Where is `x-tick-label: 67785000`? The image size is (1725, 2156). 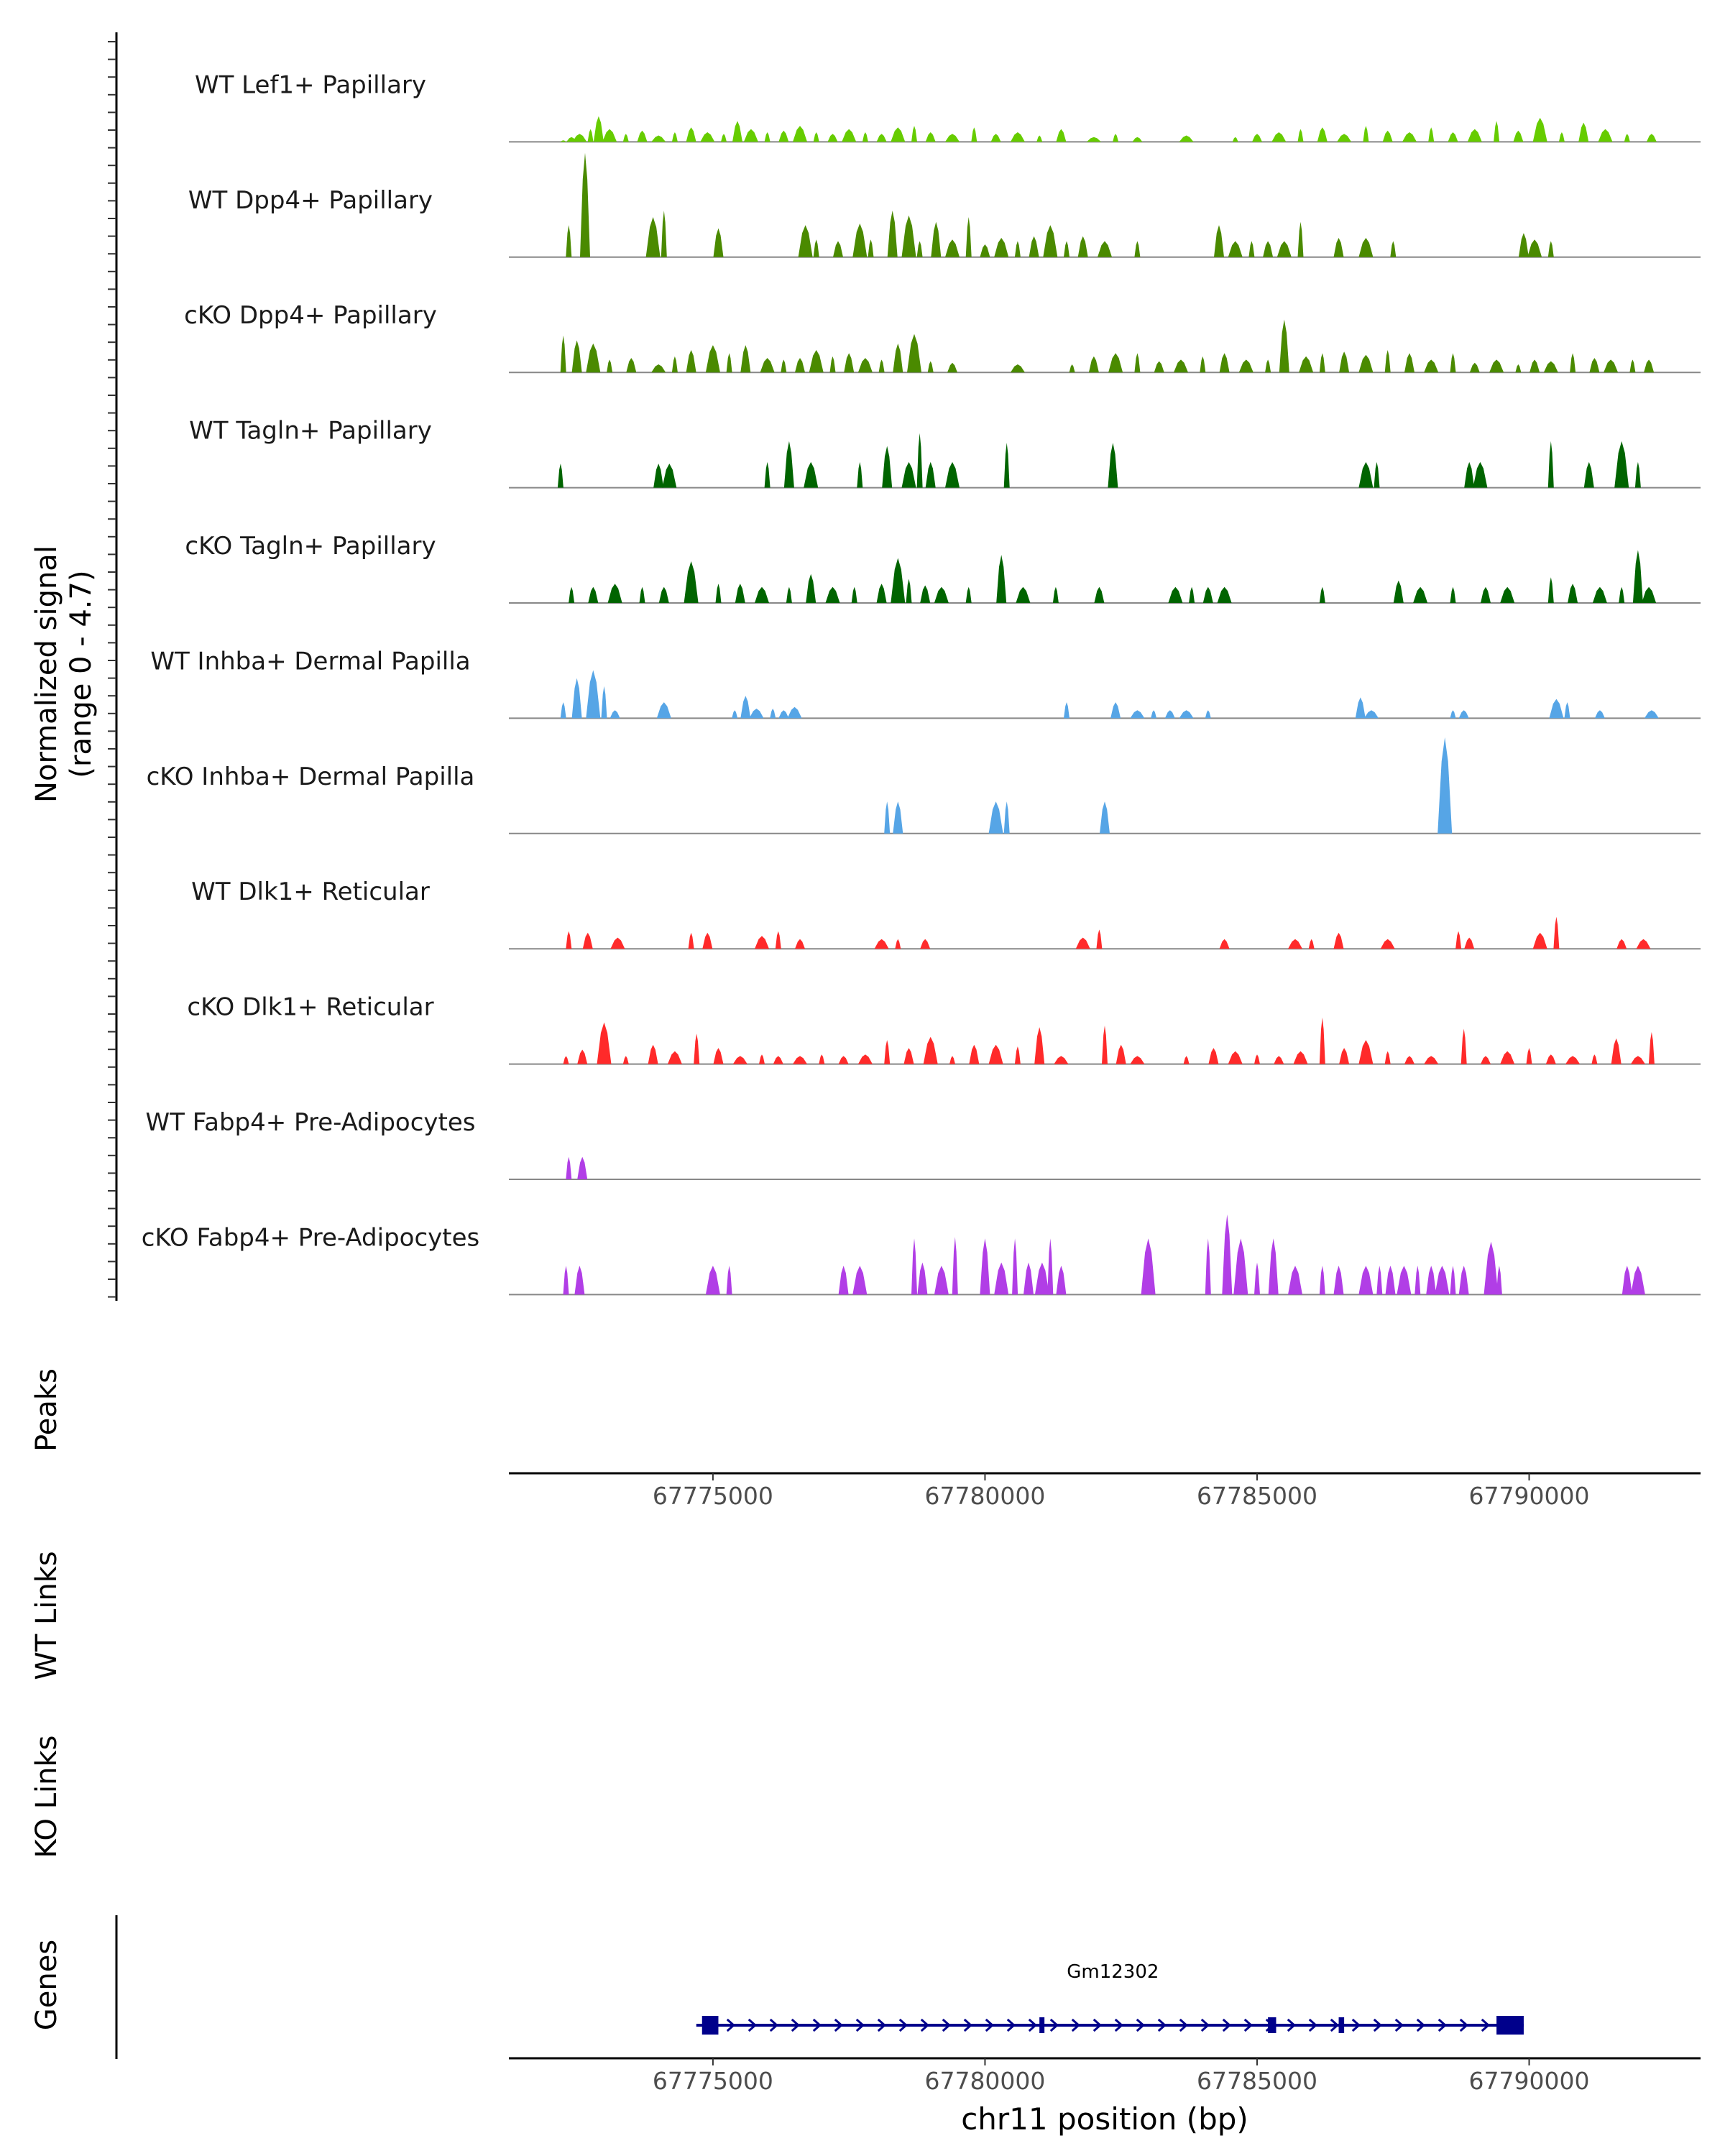 x-tick-label: 67785000 is located at coordinates (1257, 2081).